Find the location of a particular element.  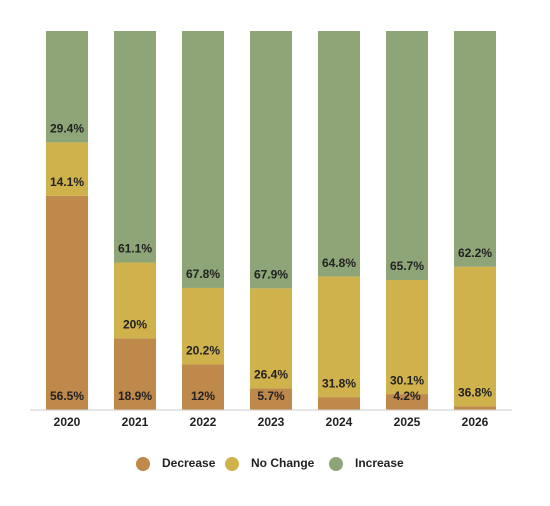

data-label: 56.5% is located at coordinates (67, 396).